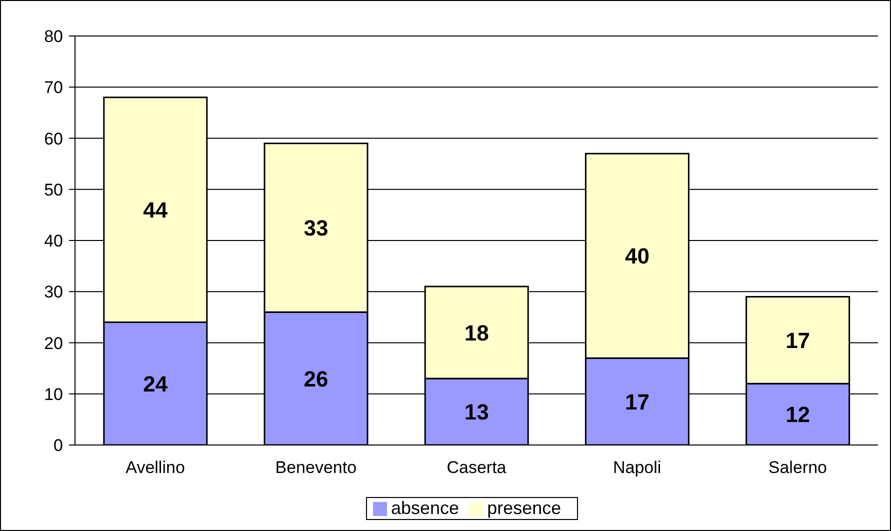 This screenshot has width=891, height=531. Describe the element at coordinates (155, 210) in the screenshot. I see `data-label: 44` at that location.